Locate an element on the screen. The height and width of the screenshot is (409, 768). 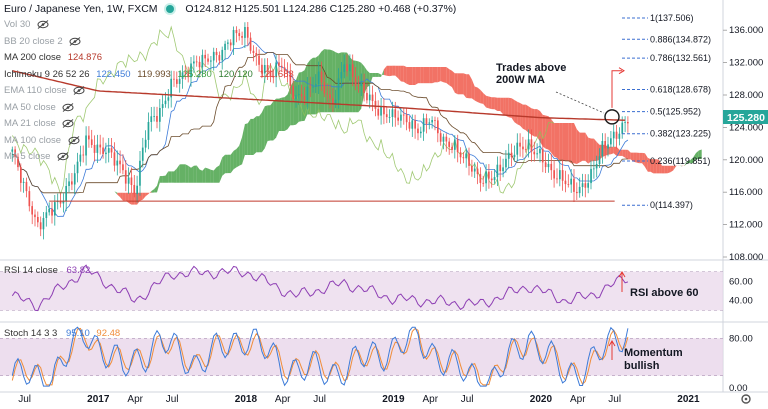
indicator-row: Vol 30 is located at coordinates (149, 27).